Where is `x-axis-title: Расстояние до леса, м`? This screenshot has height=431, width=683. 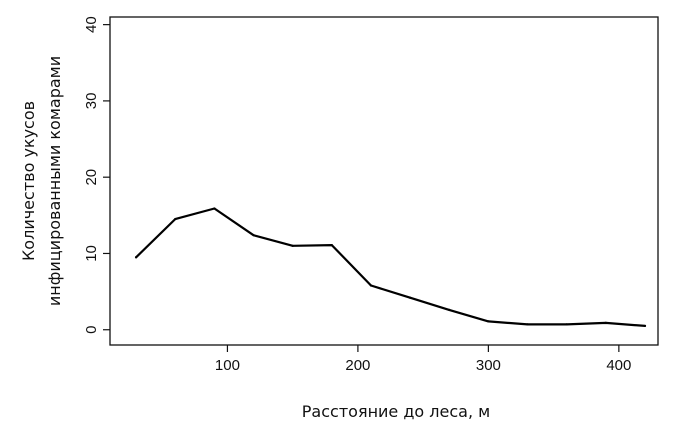
x-axis-title: Расстояние до леса, м is located at coordinates (396, 411).